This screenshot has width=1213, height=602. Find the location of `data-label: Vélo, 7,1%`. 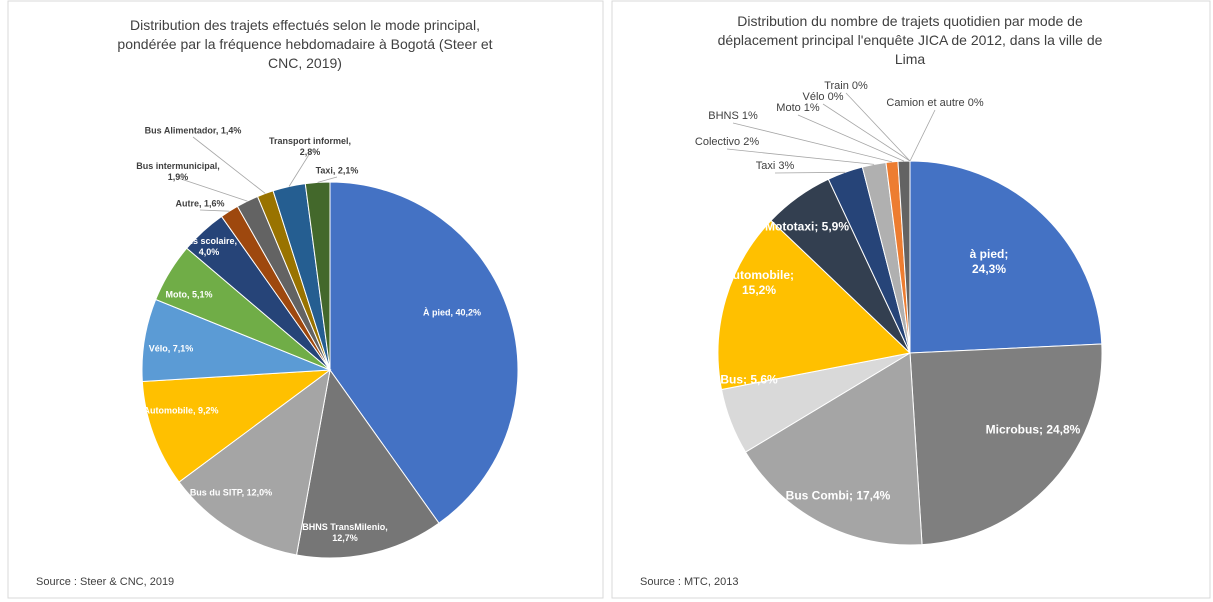

data-label: Vélo, 7,1% is located at coordinates (171, 348).